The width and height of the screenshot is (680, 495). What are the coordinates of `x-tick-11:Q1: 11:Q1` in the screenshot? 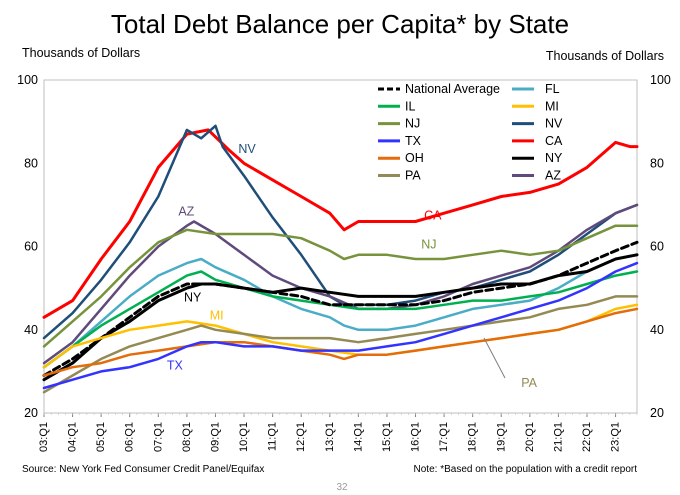 It's located at (273, 436).